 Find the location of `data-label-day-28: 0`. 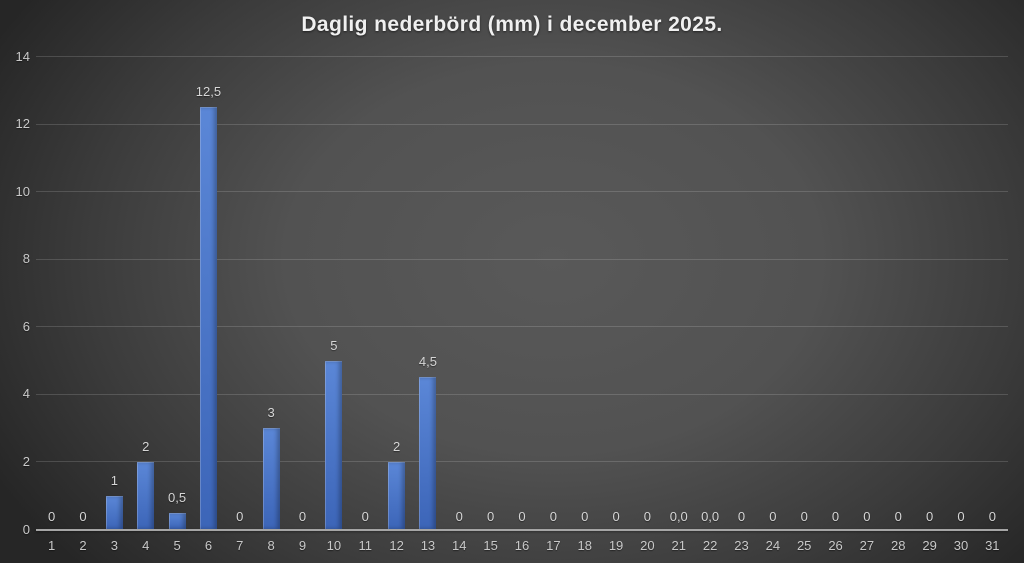

data-label-day-28: 0 is located at coordinates (898, 516).